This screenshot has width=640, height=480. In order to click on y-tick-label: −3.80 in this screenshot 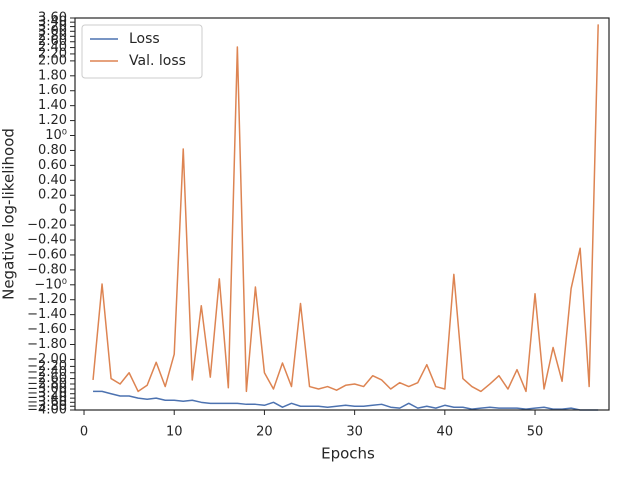, I will do `click(47, 406)`.